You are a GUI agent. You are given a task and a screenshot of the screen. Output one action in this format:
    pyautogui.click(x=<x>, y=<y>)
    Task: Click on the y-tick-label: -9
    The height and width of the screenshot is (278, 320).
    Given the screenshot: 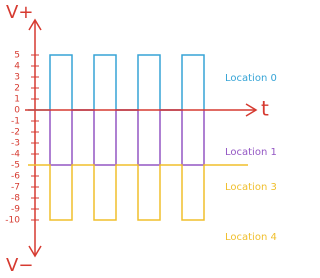 What is the action you would take?
    pyautogui.click(x=15, y=210)
    